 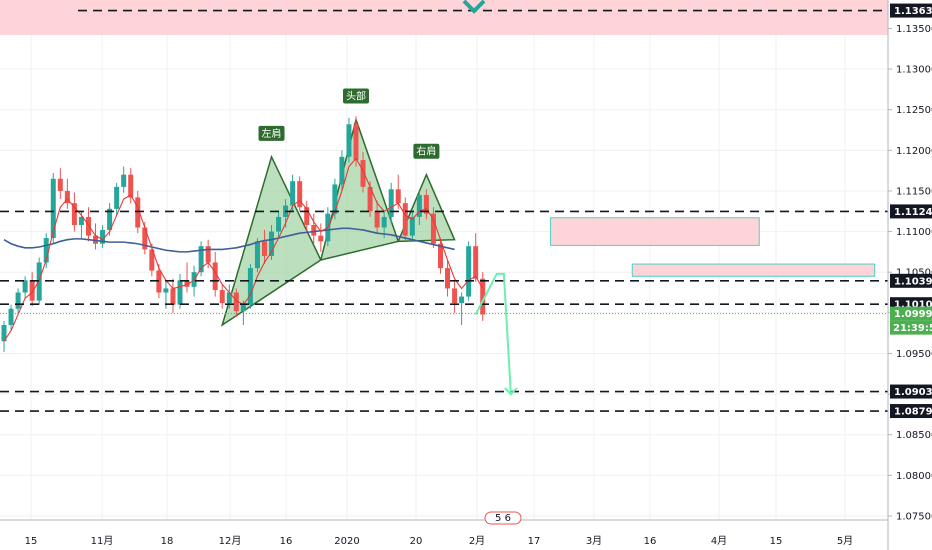 What do you see at coordinates (914, 476) in the screenshot?
I see `y-tick-label: 1.08000` at bounding box center [914, 476].